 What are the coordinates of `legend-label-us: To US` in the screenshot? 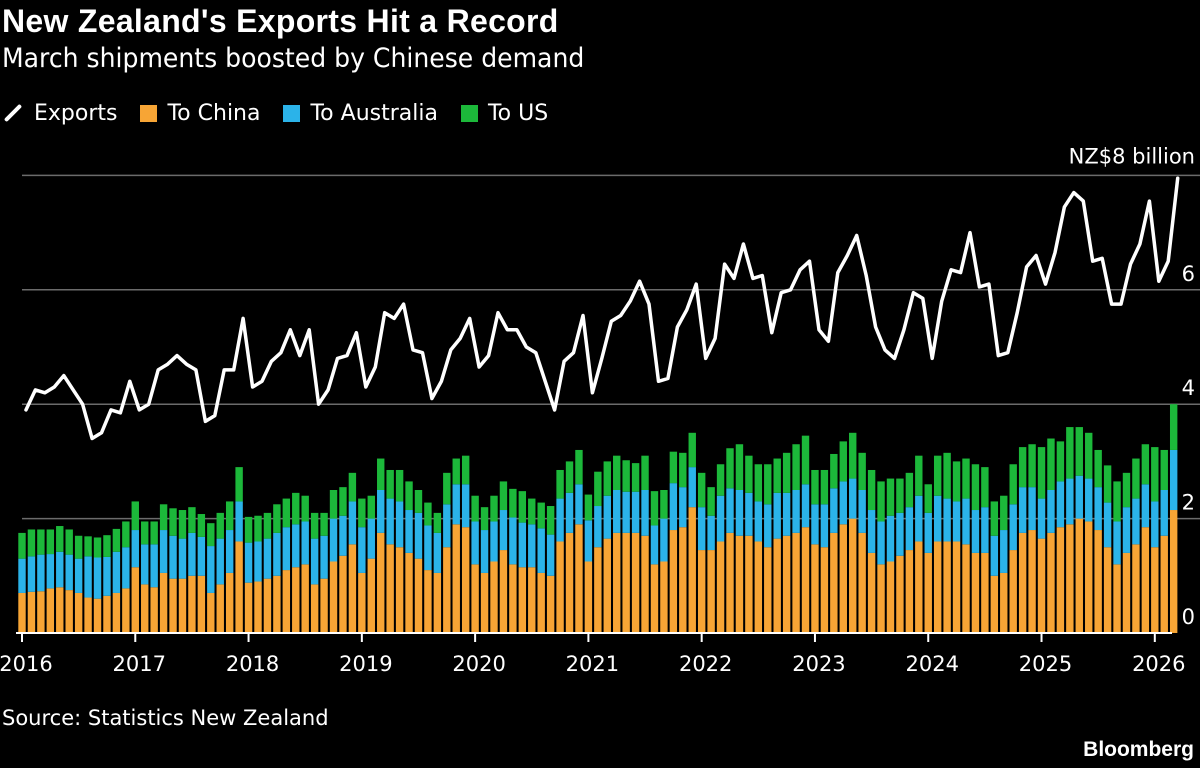 It's located at (518, 113).